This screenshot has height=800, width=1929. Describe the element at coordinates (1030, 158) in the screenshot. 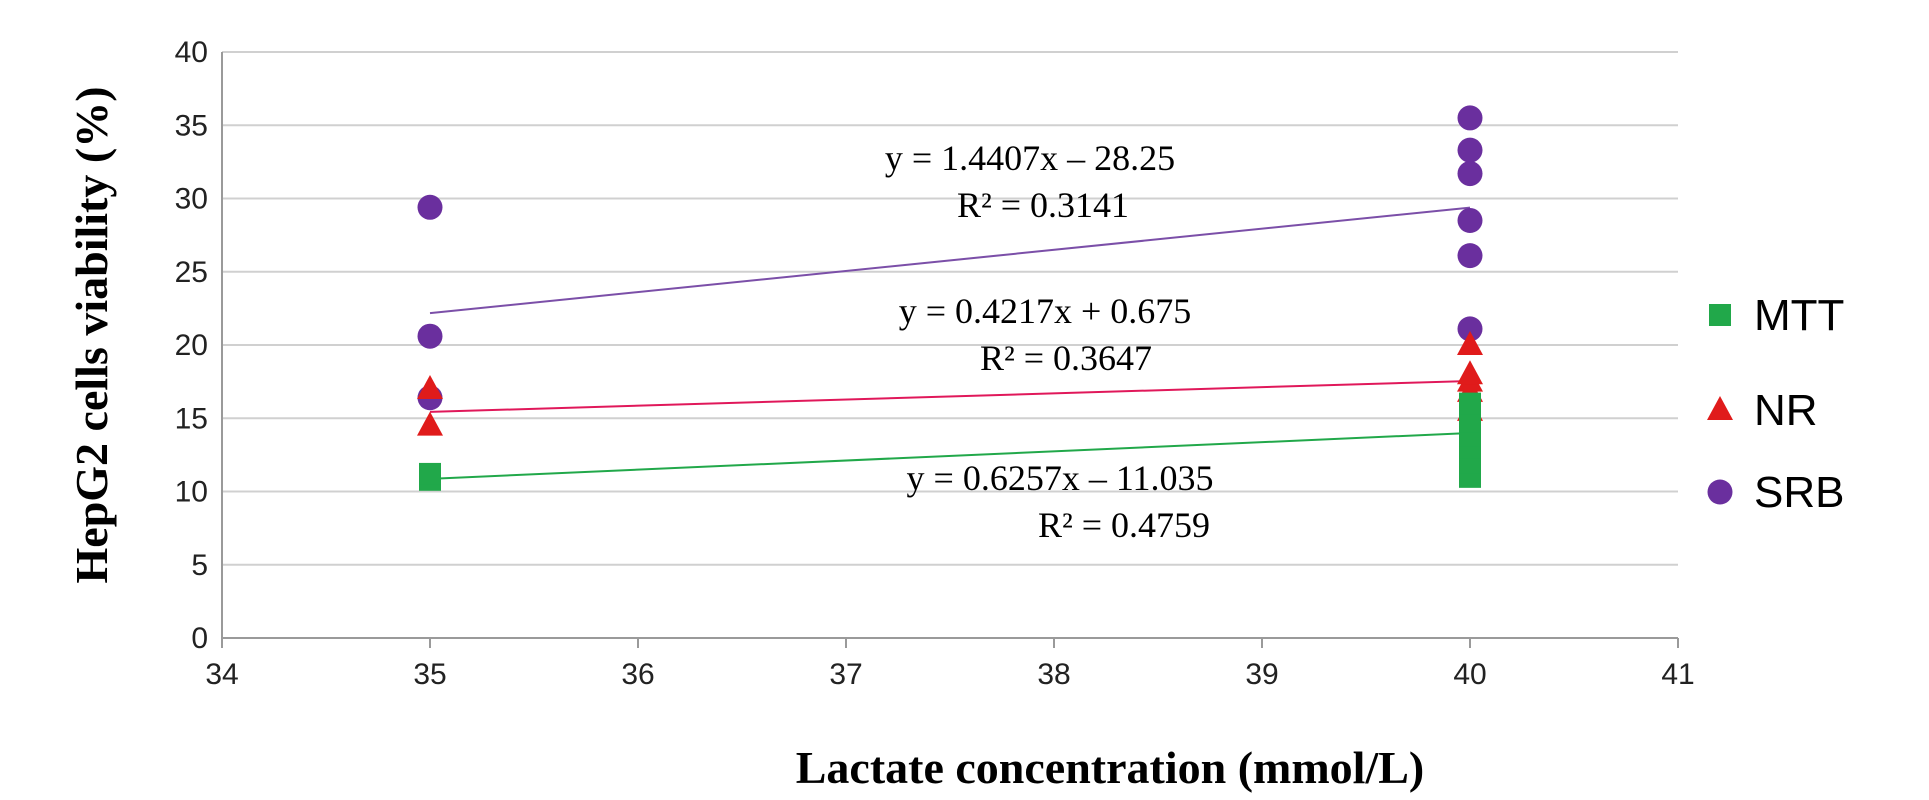

I see `trendline-equation-srb: y = 1.4407x – 28.25` at that location.